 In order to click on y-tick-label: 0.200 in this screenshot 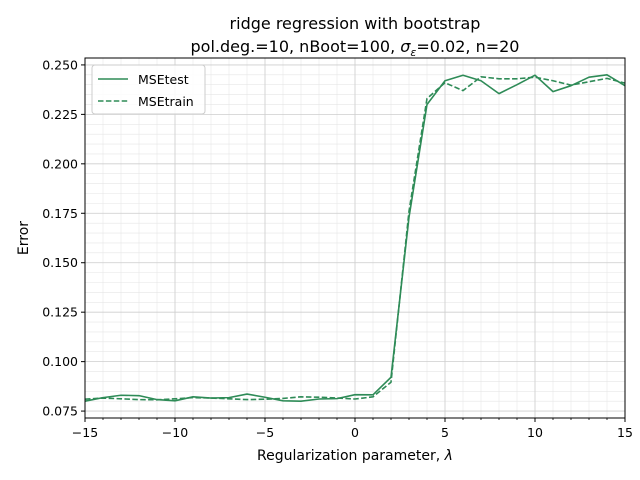, I will do `click(60, 163)`.